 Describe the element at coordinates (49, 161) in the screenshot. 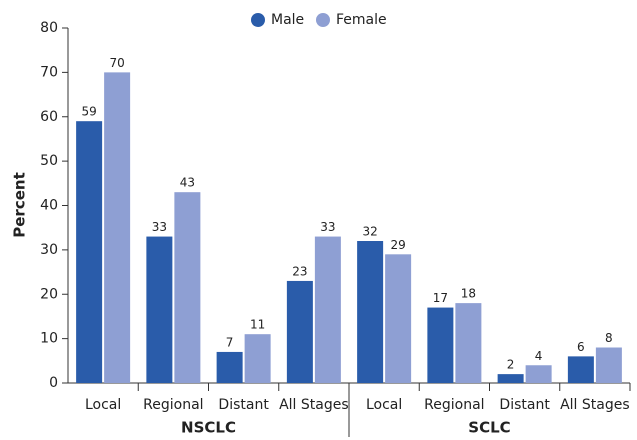

I see `y-tick-label: 50` at that location.